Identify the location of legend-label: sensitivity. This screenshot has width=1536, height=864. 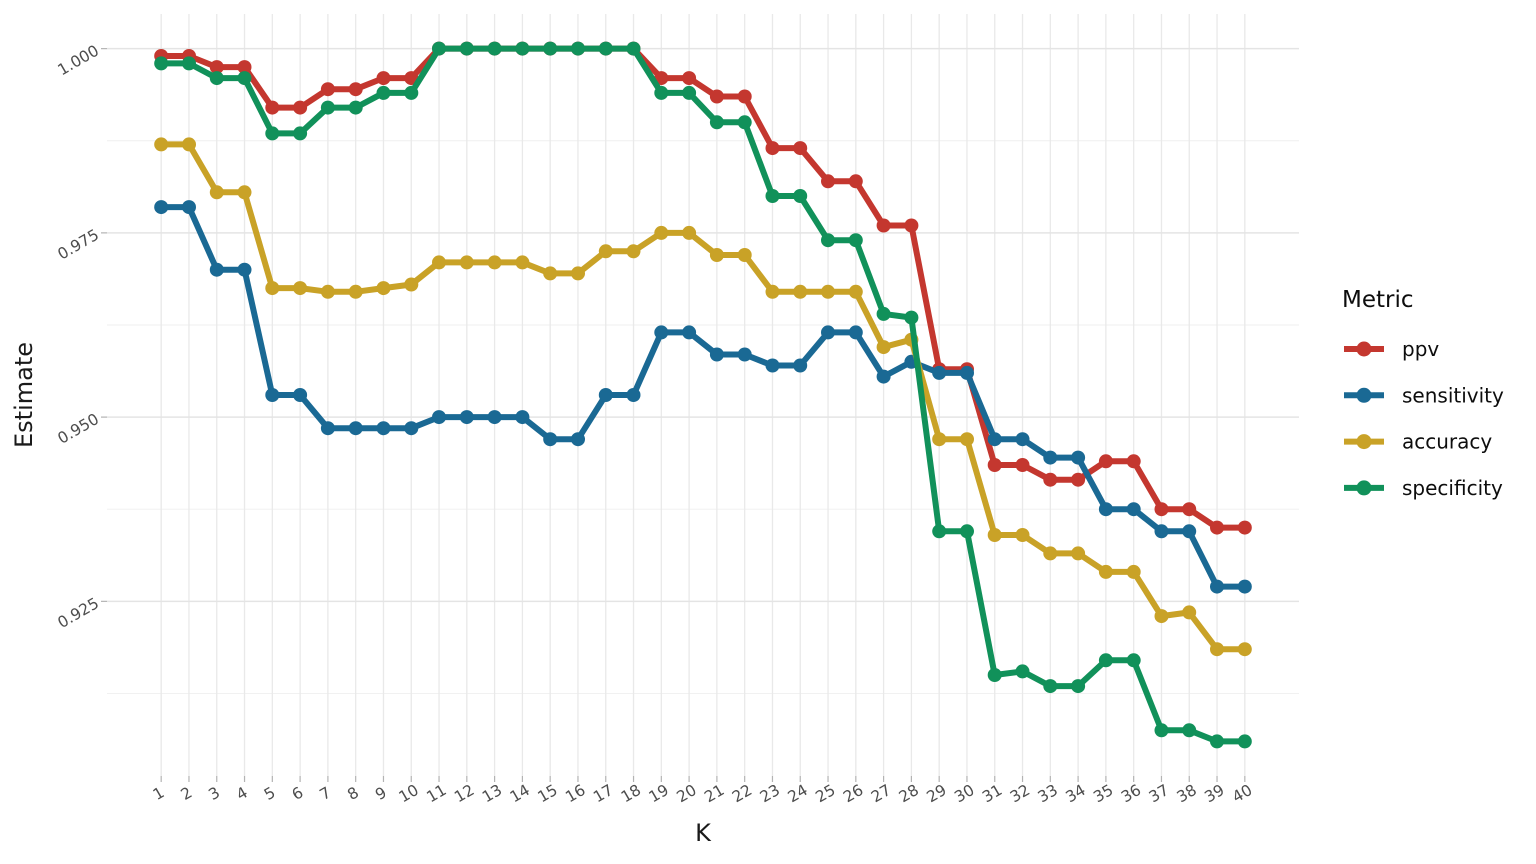
(1453, 395).